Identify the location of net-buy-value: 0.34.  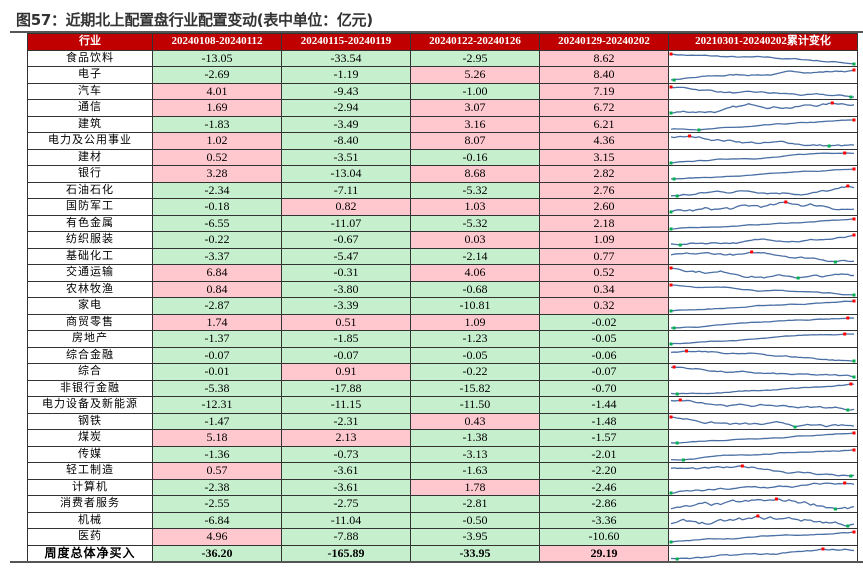
(604, 289).